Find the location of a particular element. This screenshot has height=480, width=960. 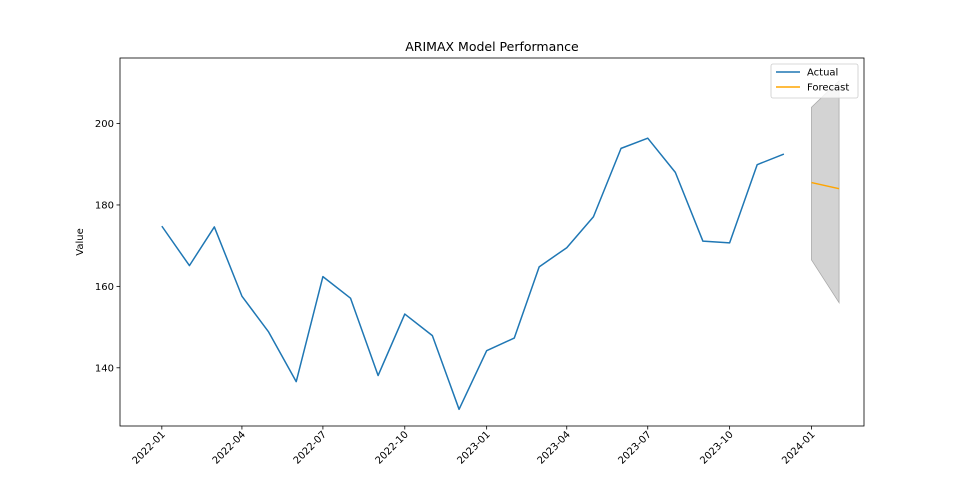

x-tick-label: 2024-01 is located at coordinates (798, 447).